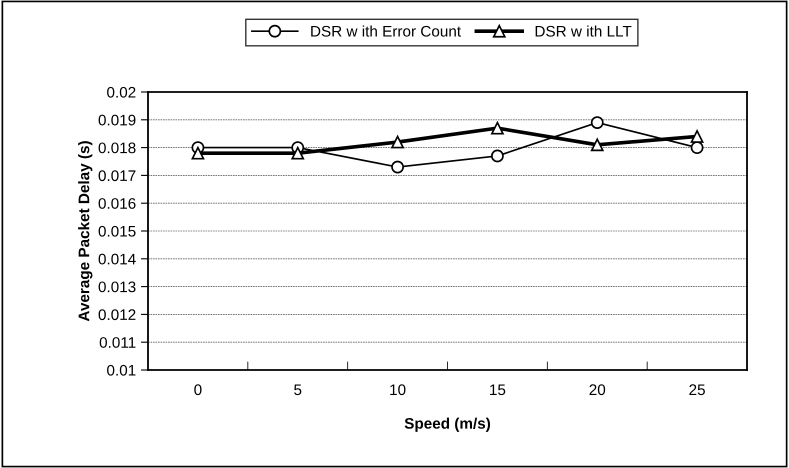  Describe the element at coordinates (117, 203) in the screenshot. I see `y-tick-label: 0.016` at that location.